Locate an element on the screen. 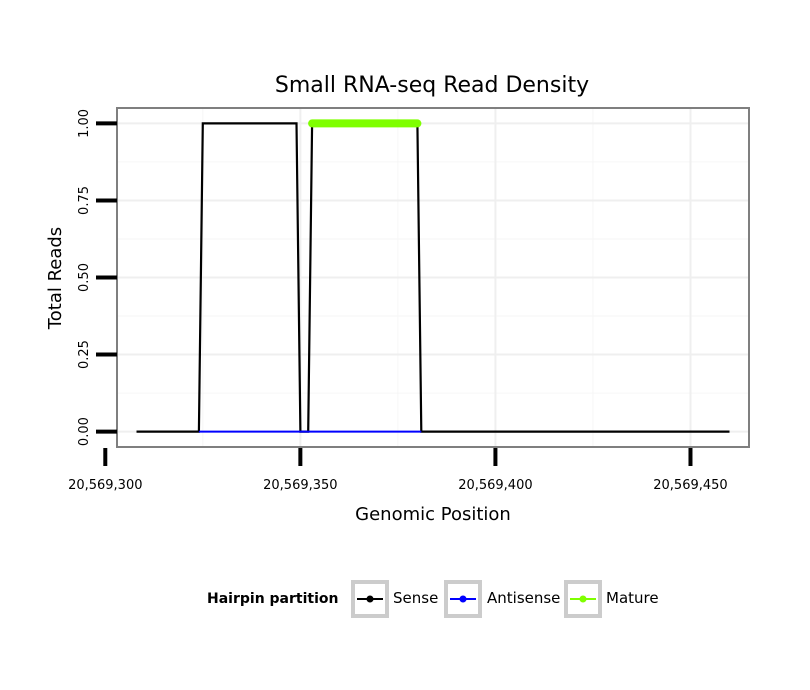  legend-antisense-label: Antisense is located at coordinates (523, 598).